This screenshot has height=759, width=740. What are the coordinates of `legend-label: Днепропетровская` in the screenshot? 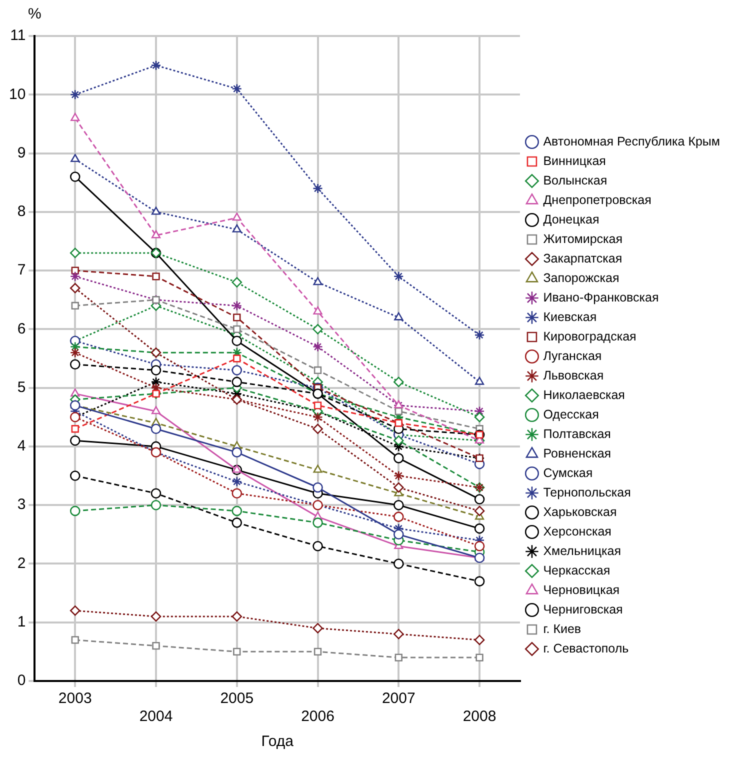 It's located at (597, 199).